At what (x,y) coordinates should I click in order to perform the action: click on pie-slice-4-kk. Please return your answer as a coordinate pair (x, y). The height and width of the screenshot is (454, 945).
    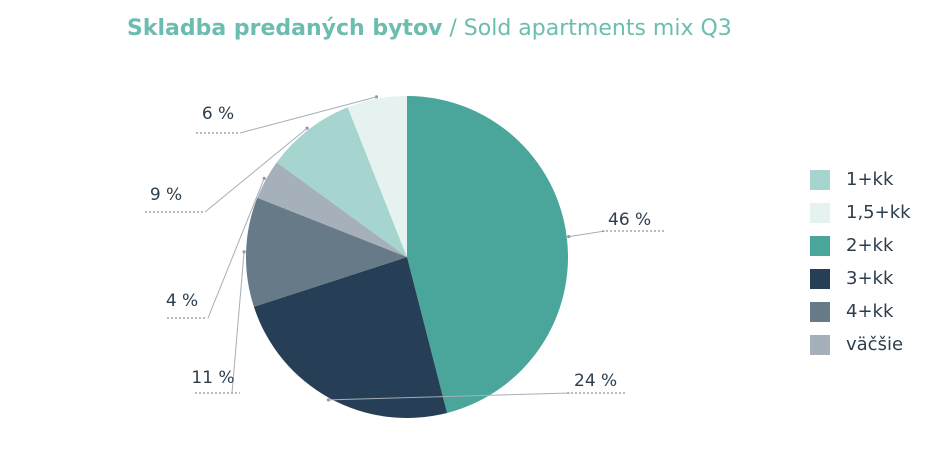
    Looking at the image, I should click on (326, 252).